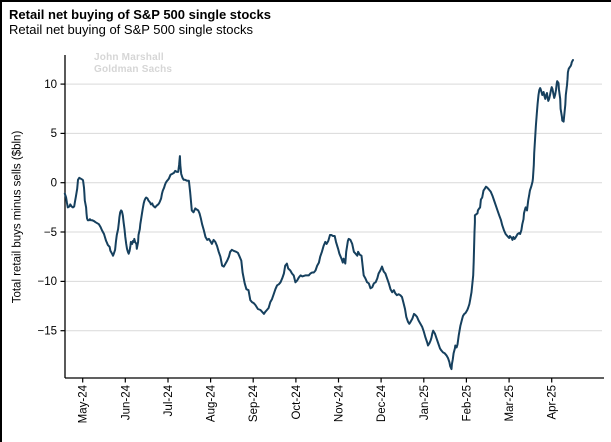  What do you see at coordinates (126, 402) in the screenshot?
I see `svg-text: Jun-24` at bounding box center [126, 402].